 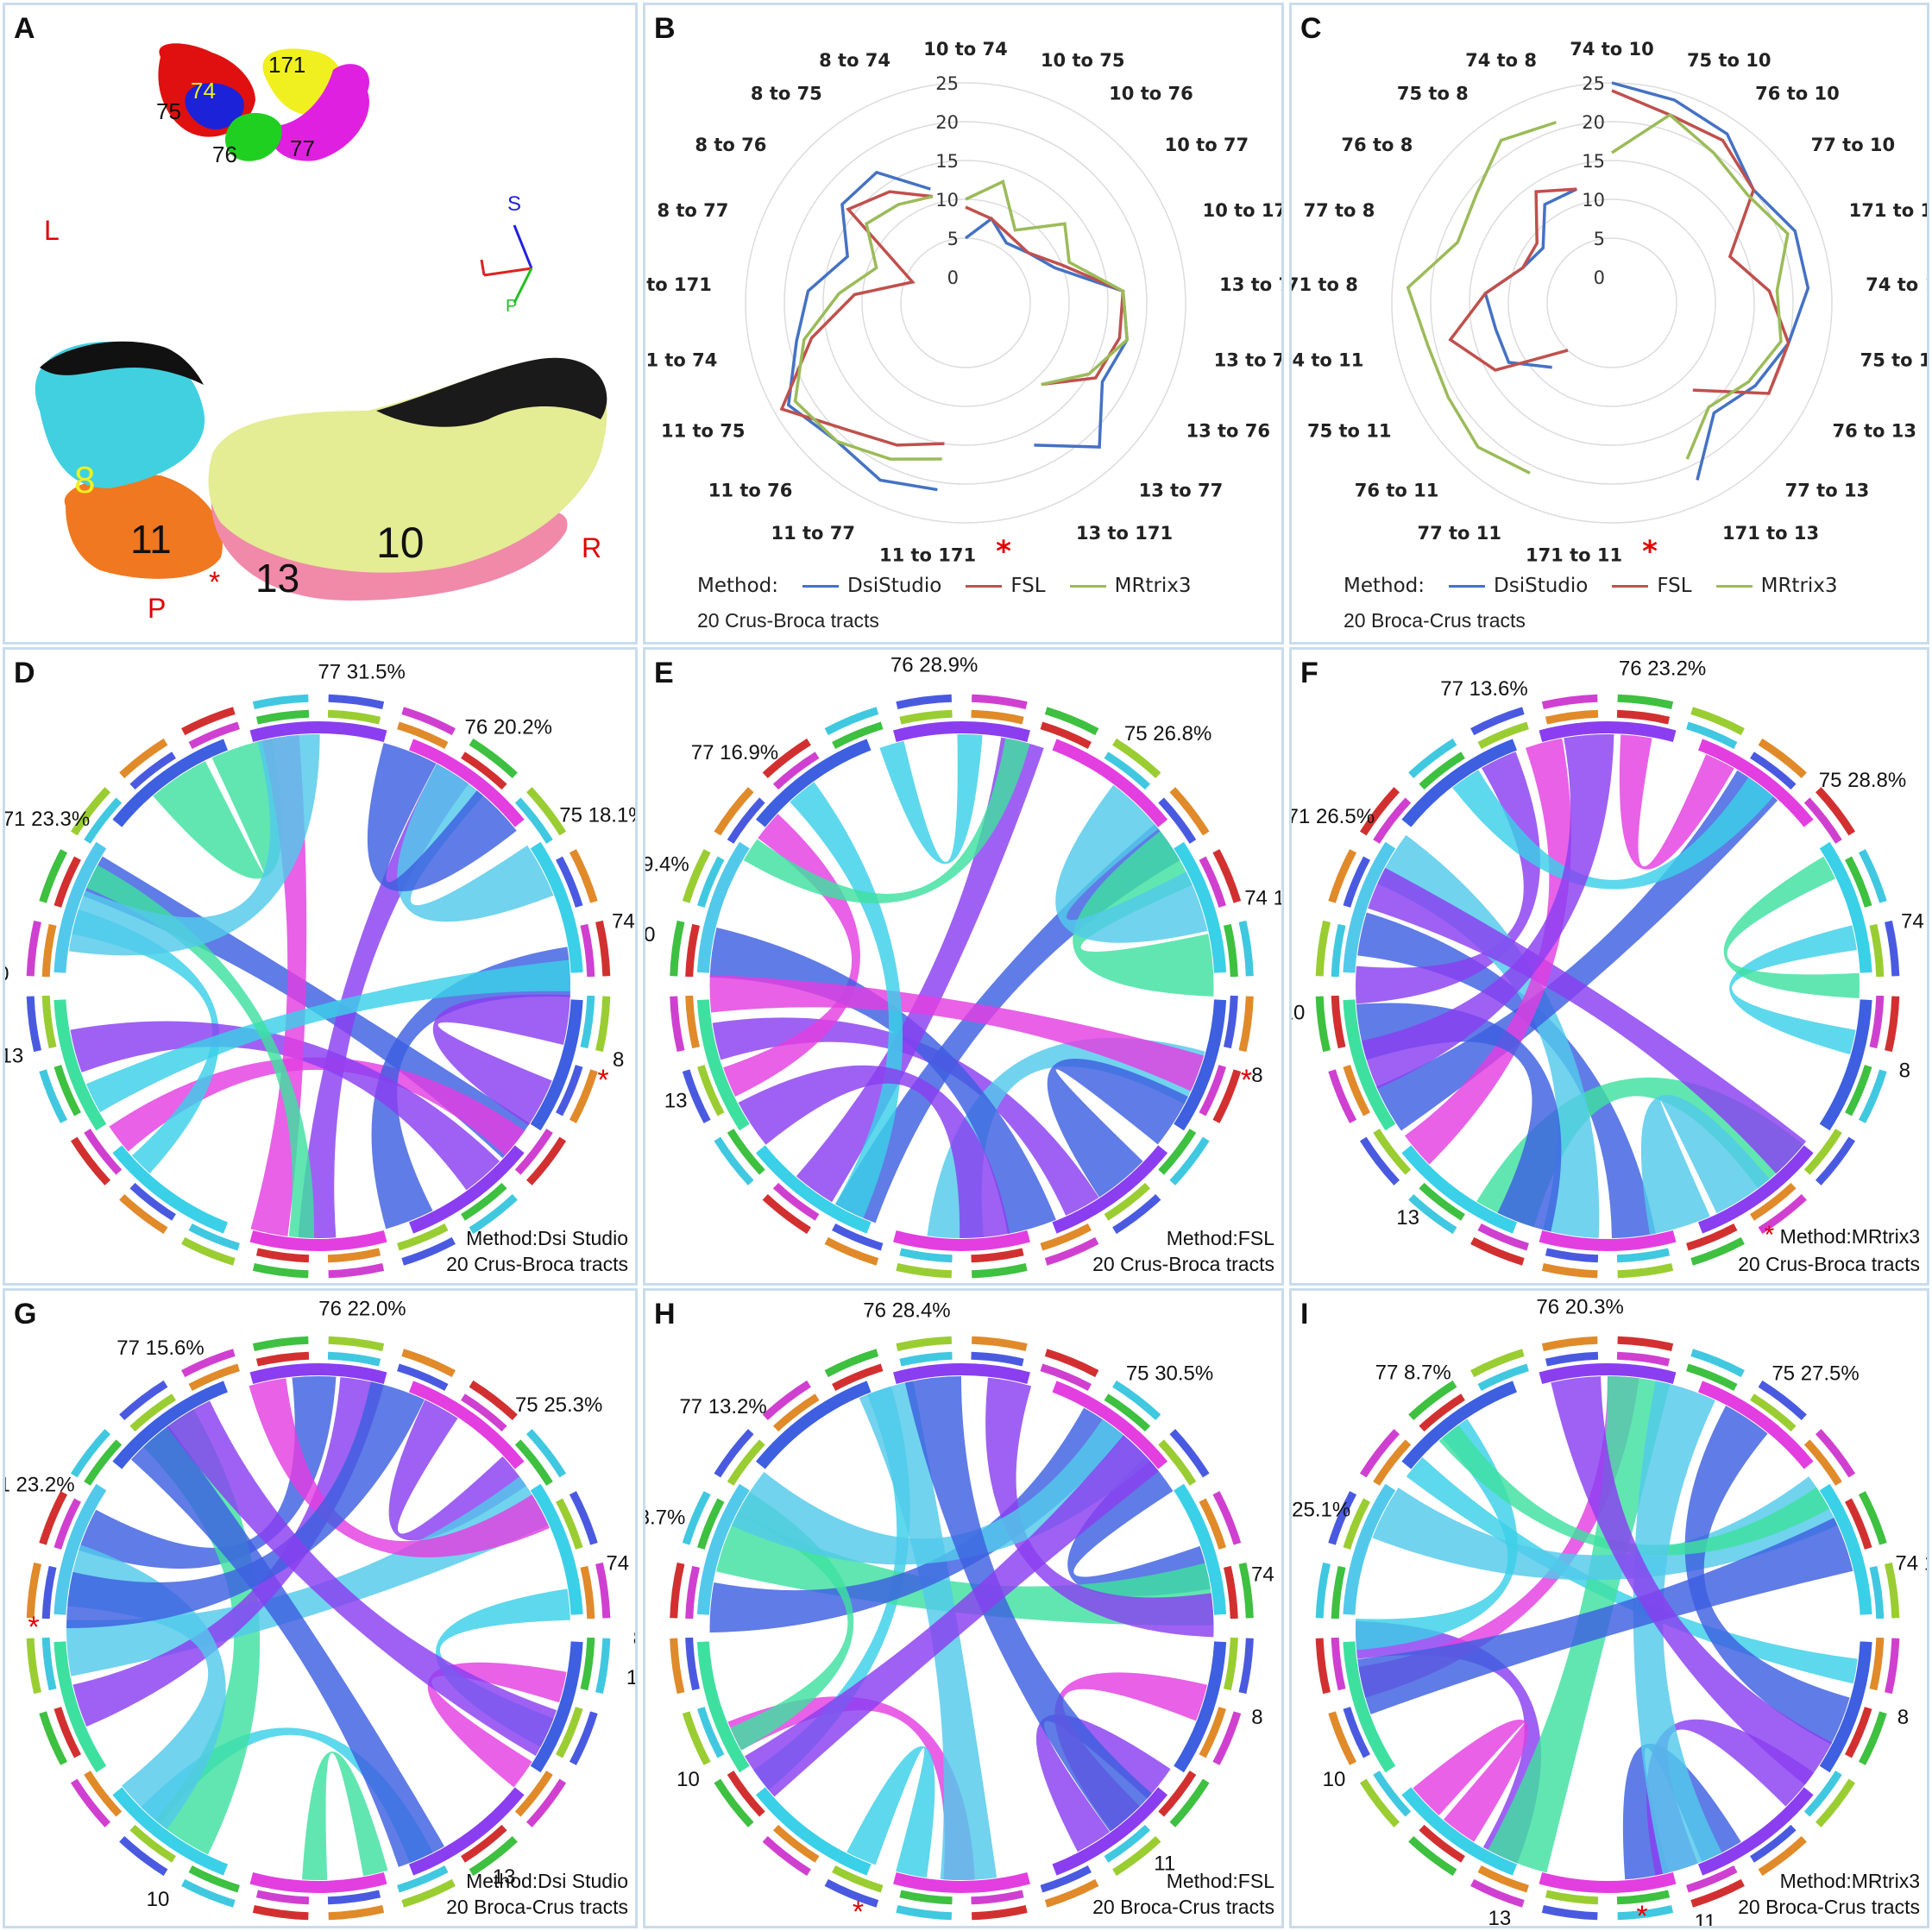 What do you see at coordinates (514, 204) in the screenshot?
I see `svg-text: S` at bounding box center [514, 204].